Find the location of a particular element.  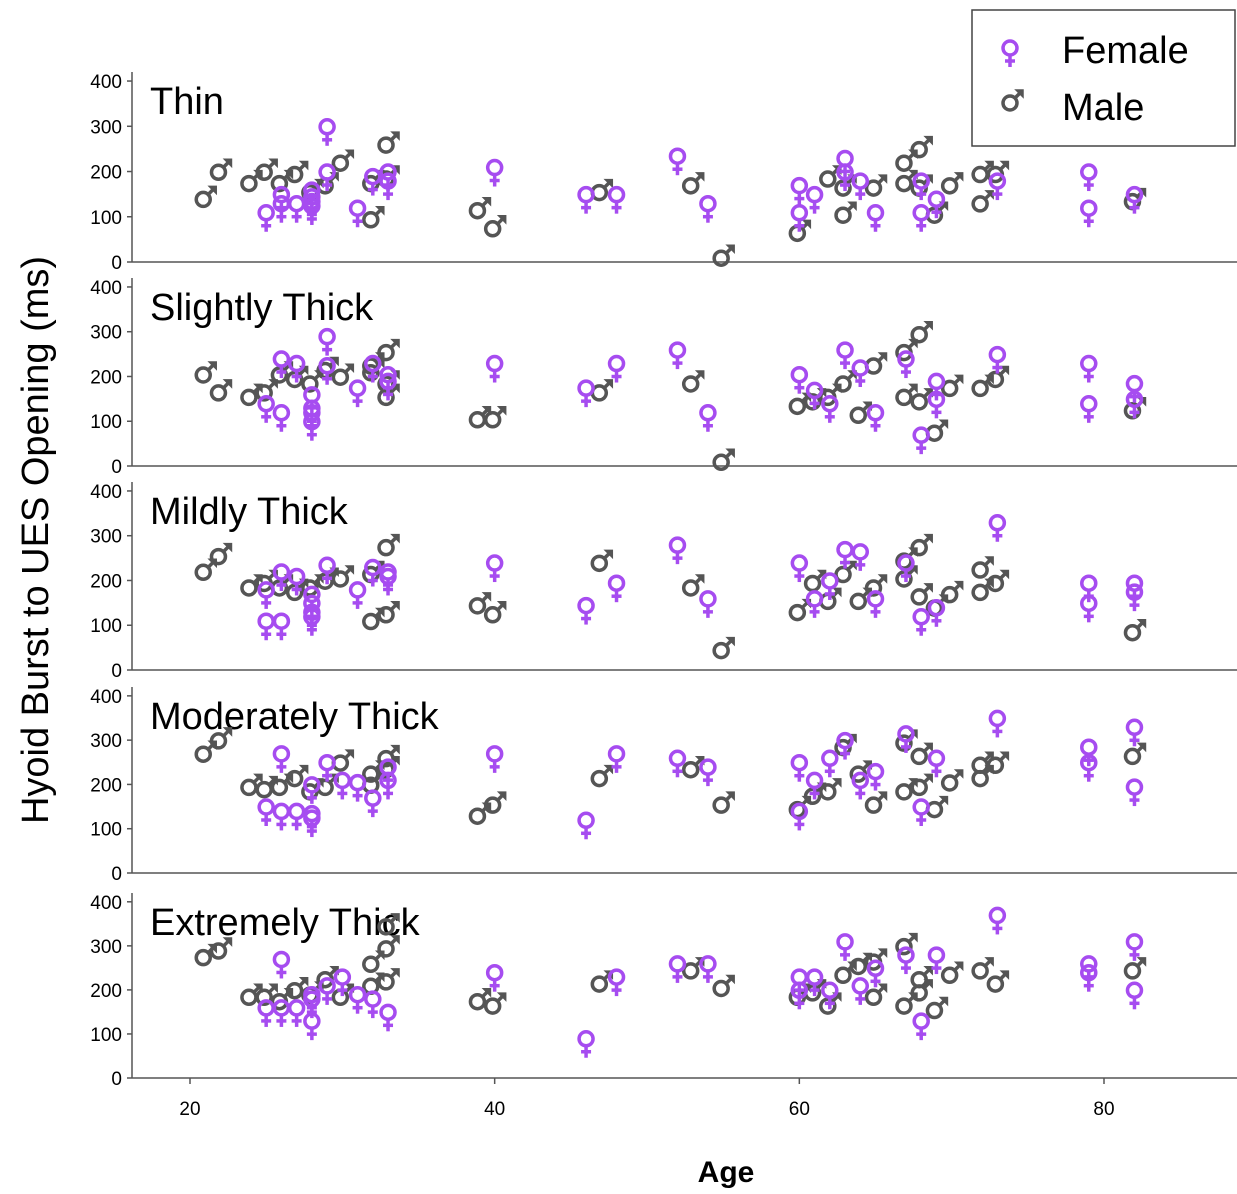

legend-male-label: Male is located at coordinates (1103, 108).